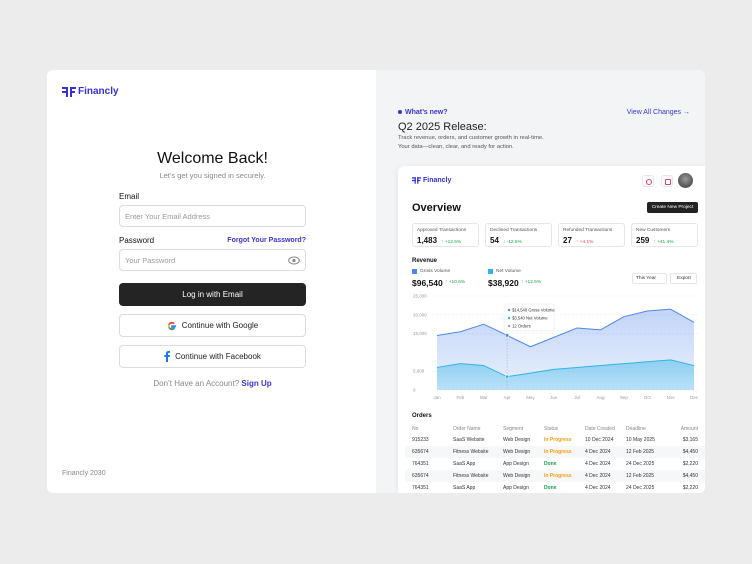  Describe the element at coordinates (567, 240) in the screenshot. I see `stat-value: 27` at that location.